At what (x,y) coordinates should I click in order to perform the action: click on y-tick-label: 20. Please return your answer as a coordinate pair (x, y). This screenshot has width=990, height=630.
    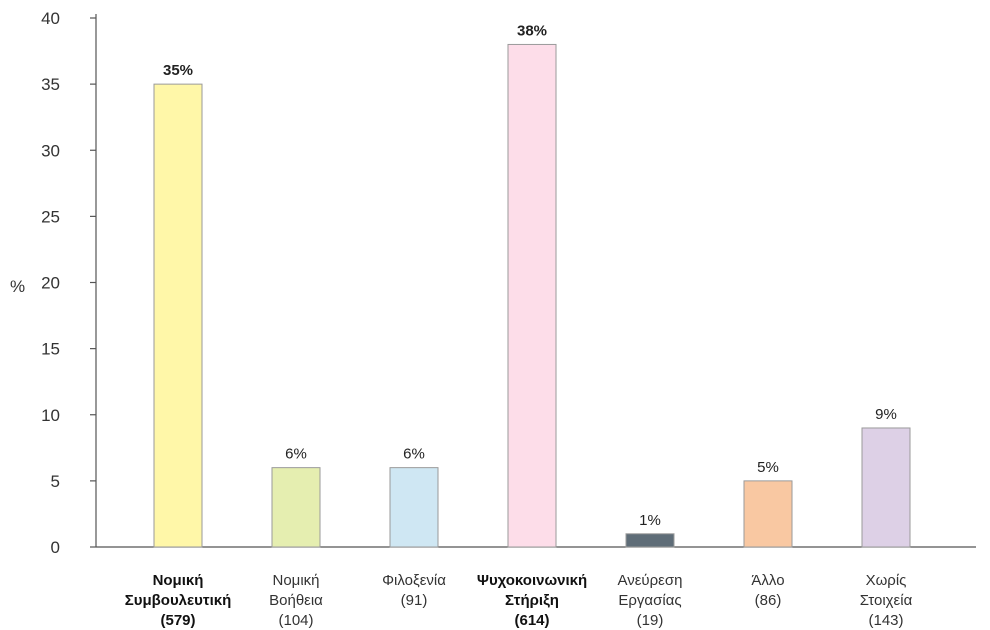
    Looking at the image, I should click on (50, 283).